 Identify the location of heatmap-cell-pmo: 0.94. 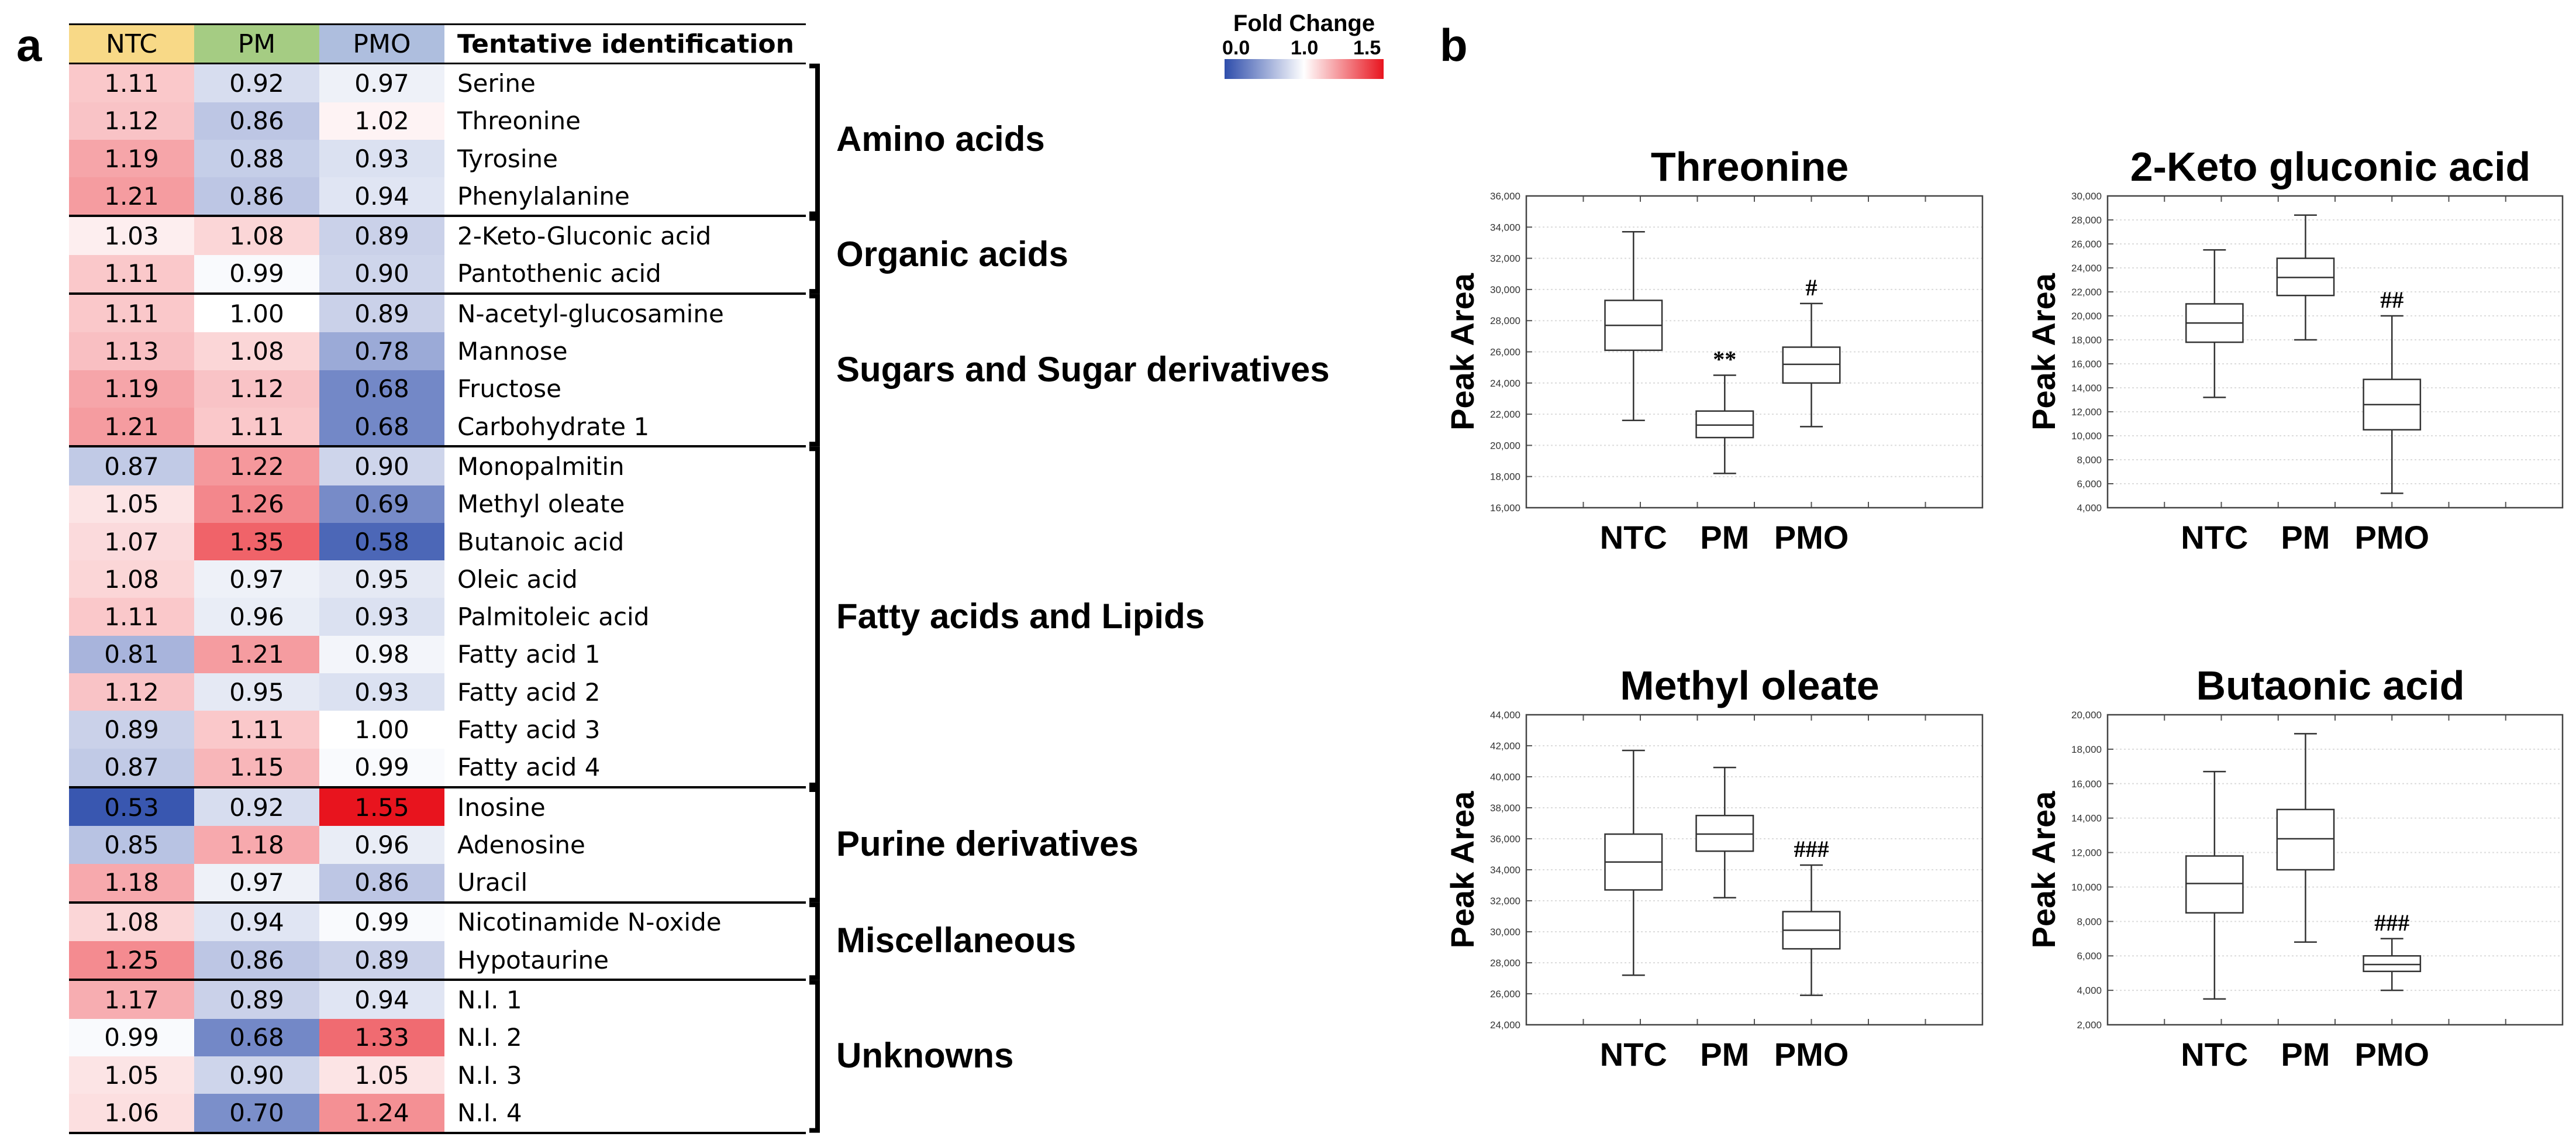
(382, 1000).